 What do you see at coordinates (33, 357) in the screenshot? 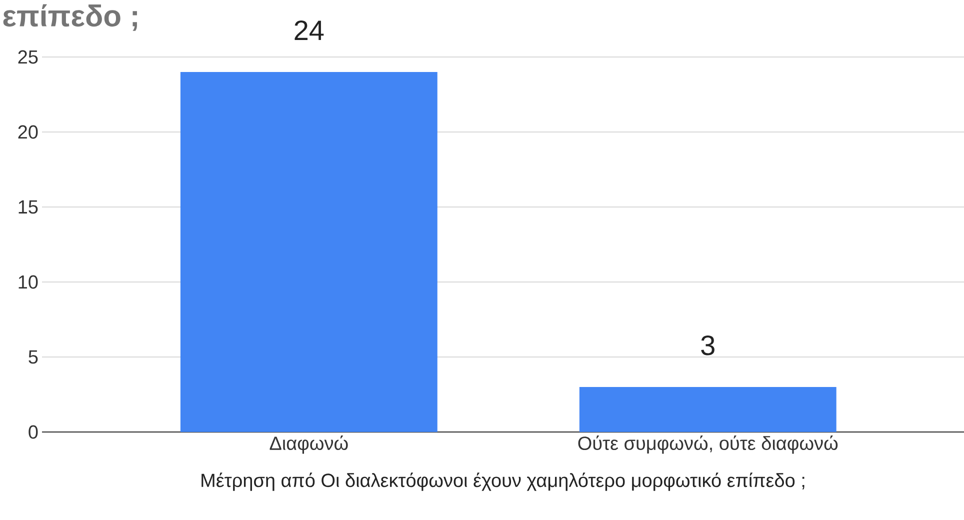
I see `y-tick-label: 5` at bounding box center [33, 357].